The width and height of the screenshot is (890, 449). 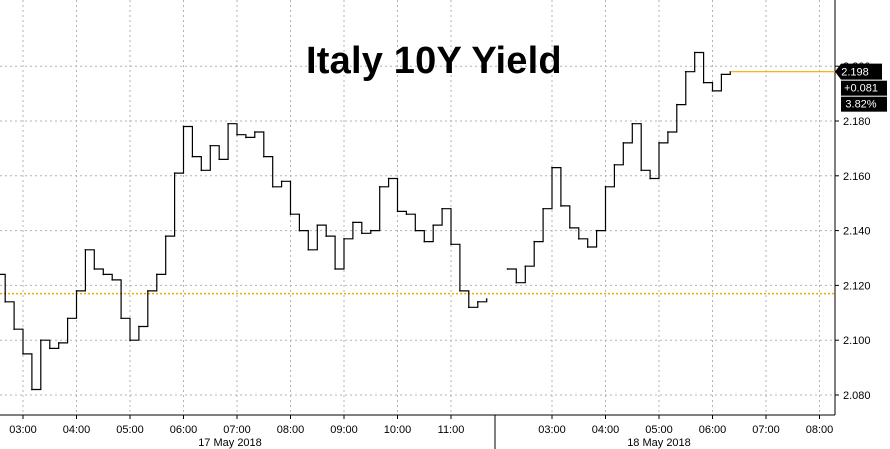 I want to click on last-value-tag, so click(x=858, y=71).